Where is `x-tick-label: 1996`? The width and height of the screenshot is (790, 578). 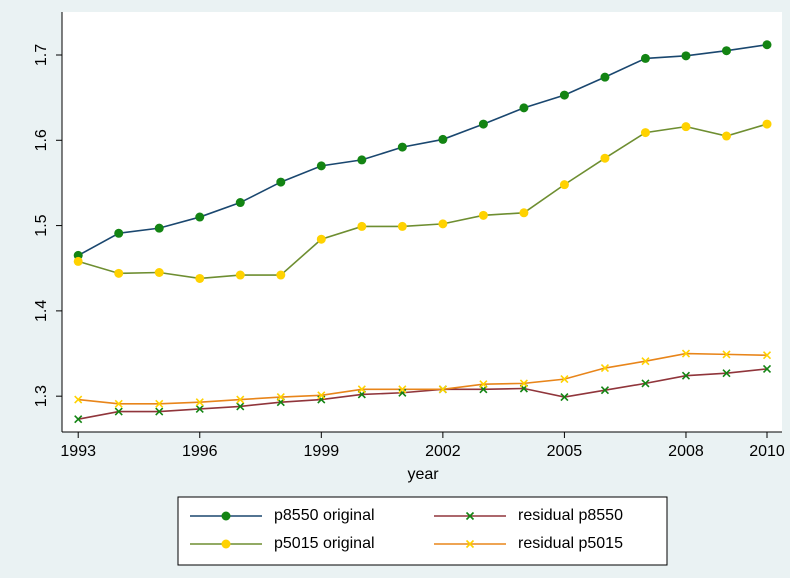 x-tick-label: 1996 is located at coordinates (200, 451).